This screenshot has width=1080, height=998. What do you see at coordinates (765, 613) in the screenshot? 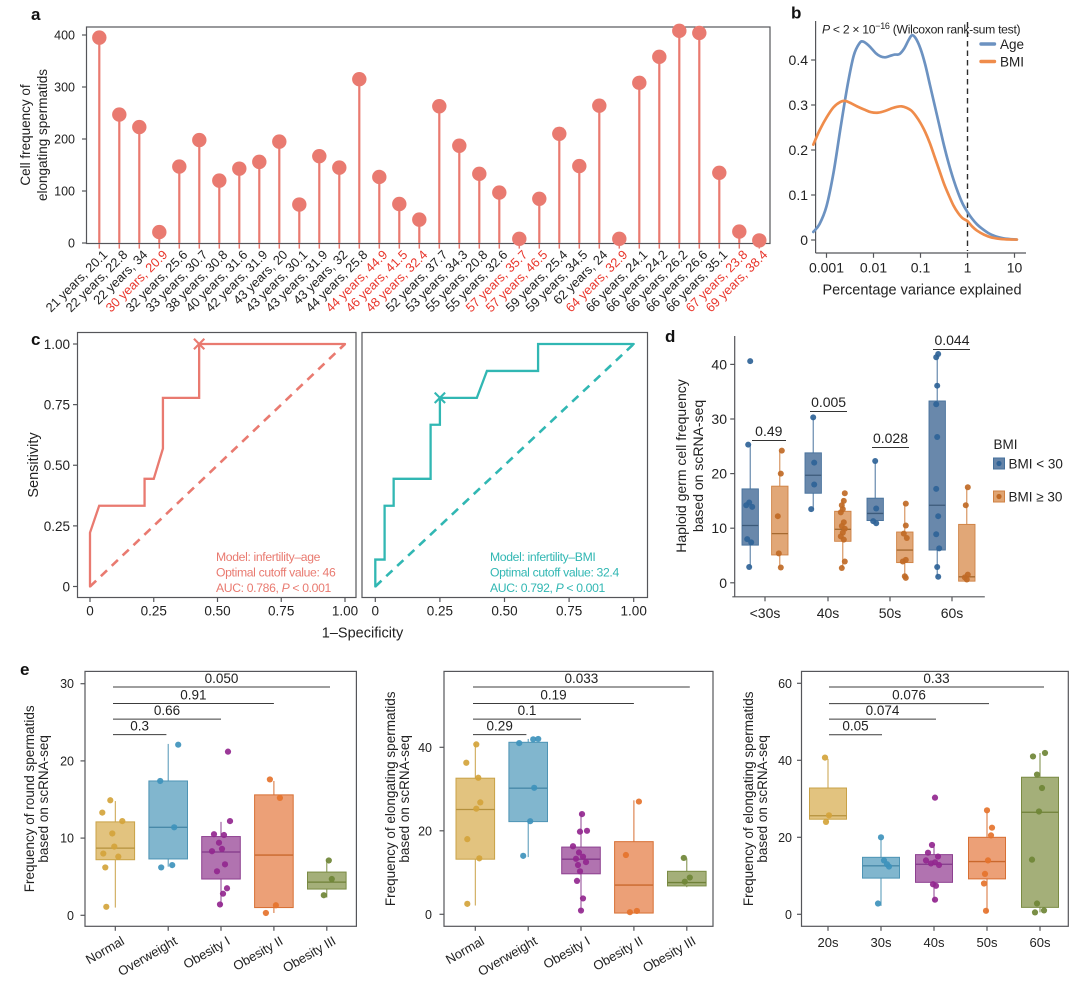
I see `svg-text: <30s` at bounding box center [765, 613].